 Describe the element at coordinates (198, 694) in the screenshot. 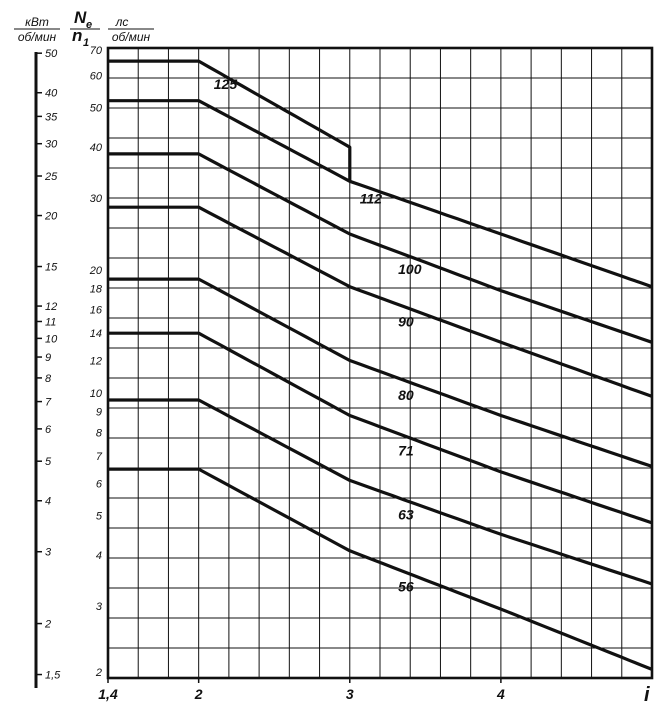

I see `x-tick-label: 2` at that location.